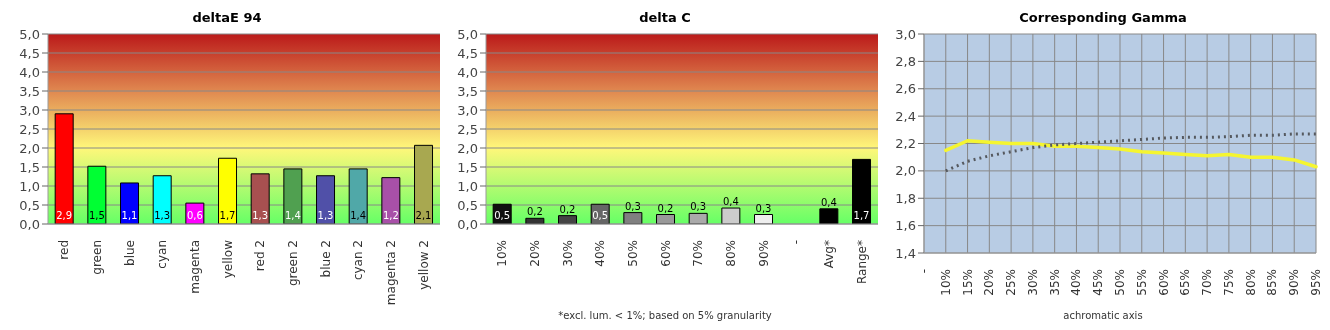 The height and width of the screenshot is (330, 1330). I want to click on x-tick-label: 95%, so click(1316, 282).